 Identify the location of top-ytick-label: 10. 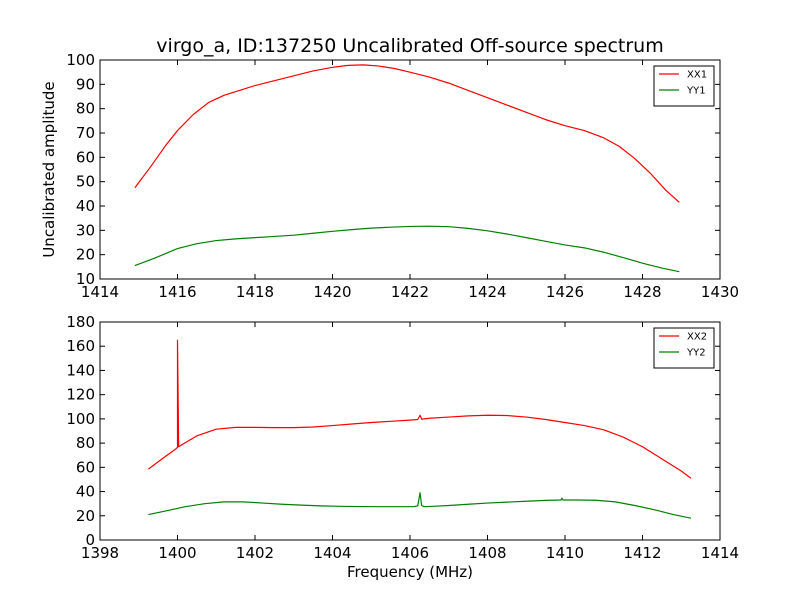
(85, 279).